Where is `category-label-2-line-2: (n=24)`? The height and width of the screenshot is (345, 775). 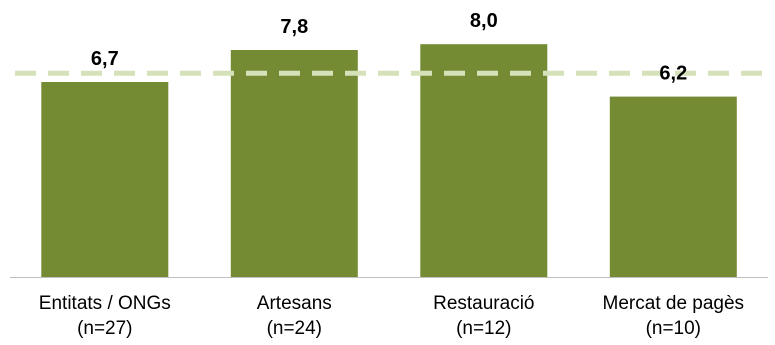 category-label-2-line-2: (n=24) is located at coordinates (294, 328).